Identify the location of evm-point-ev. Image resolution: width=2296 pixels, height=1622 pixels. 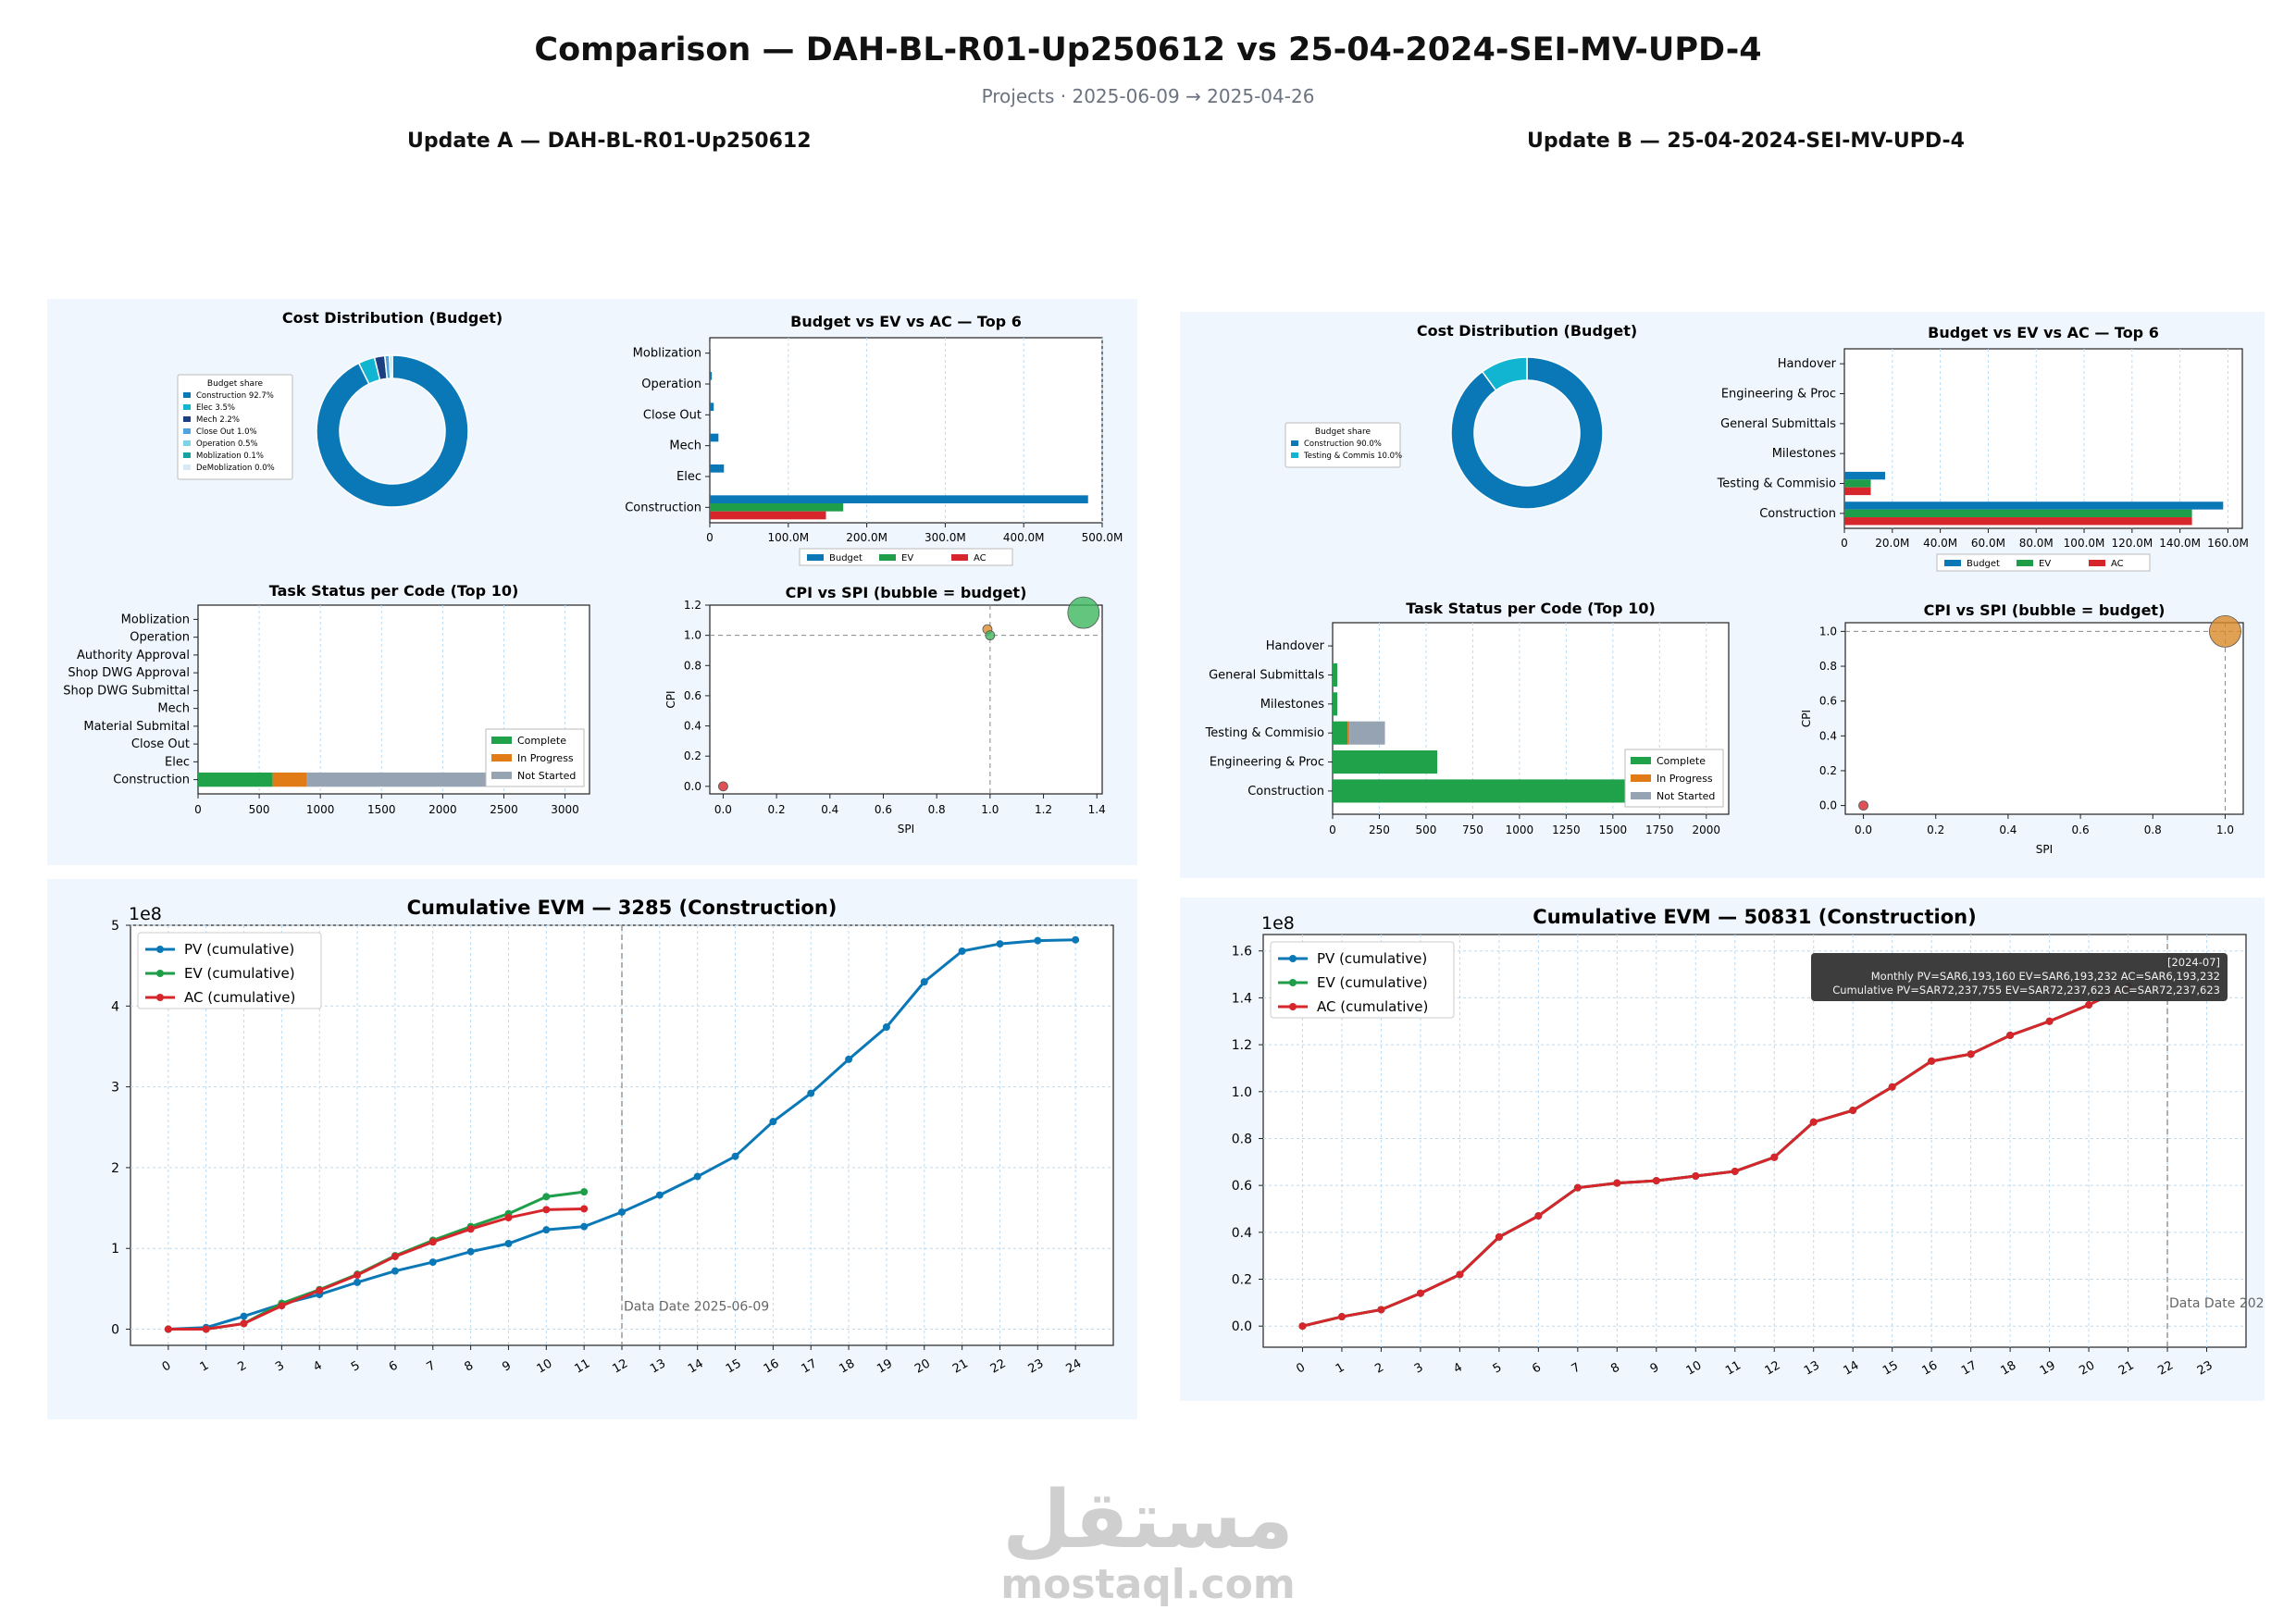
(585, 1192).